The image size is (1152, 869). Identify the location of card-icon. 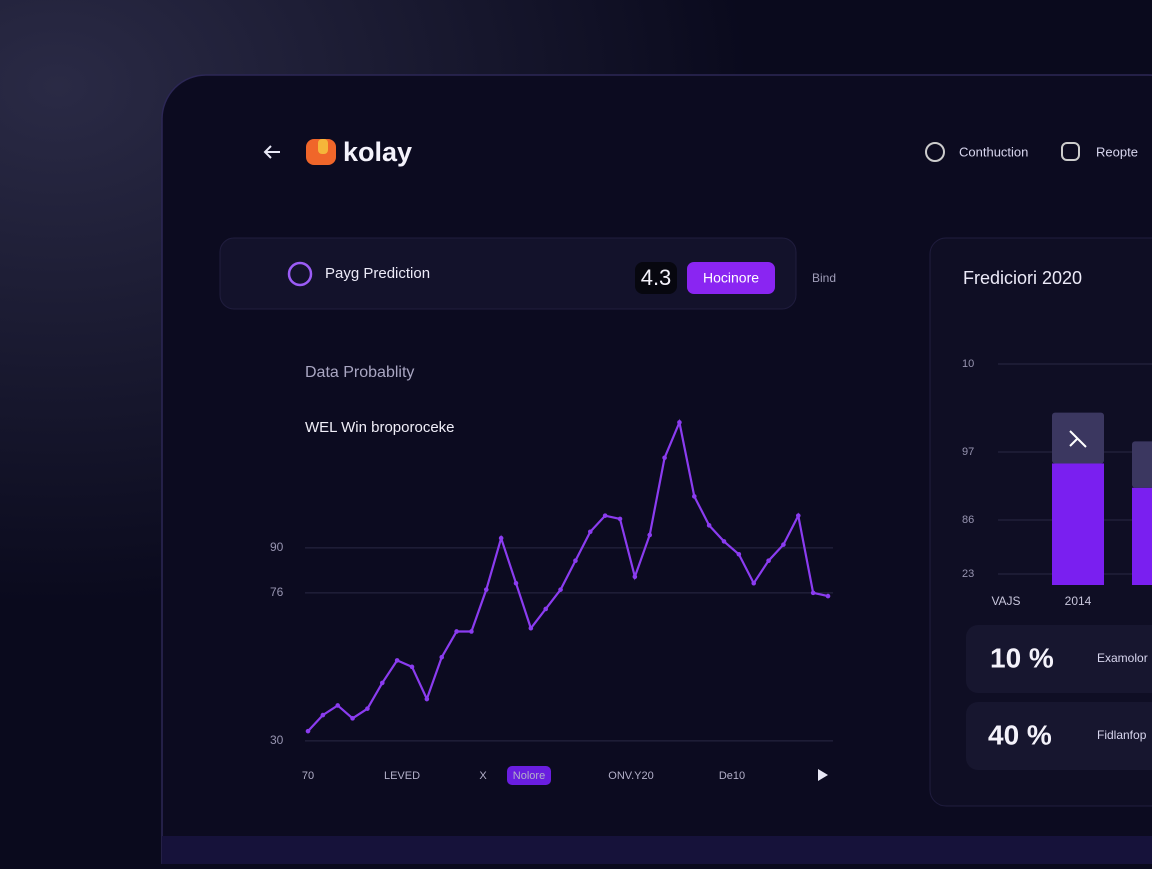
(300, 274).